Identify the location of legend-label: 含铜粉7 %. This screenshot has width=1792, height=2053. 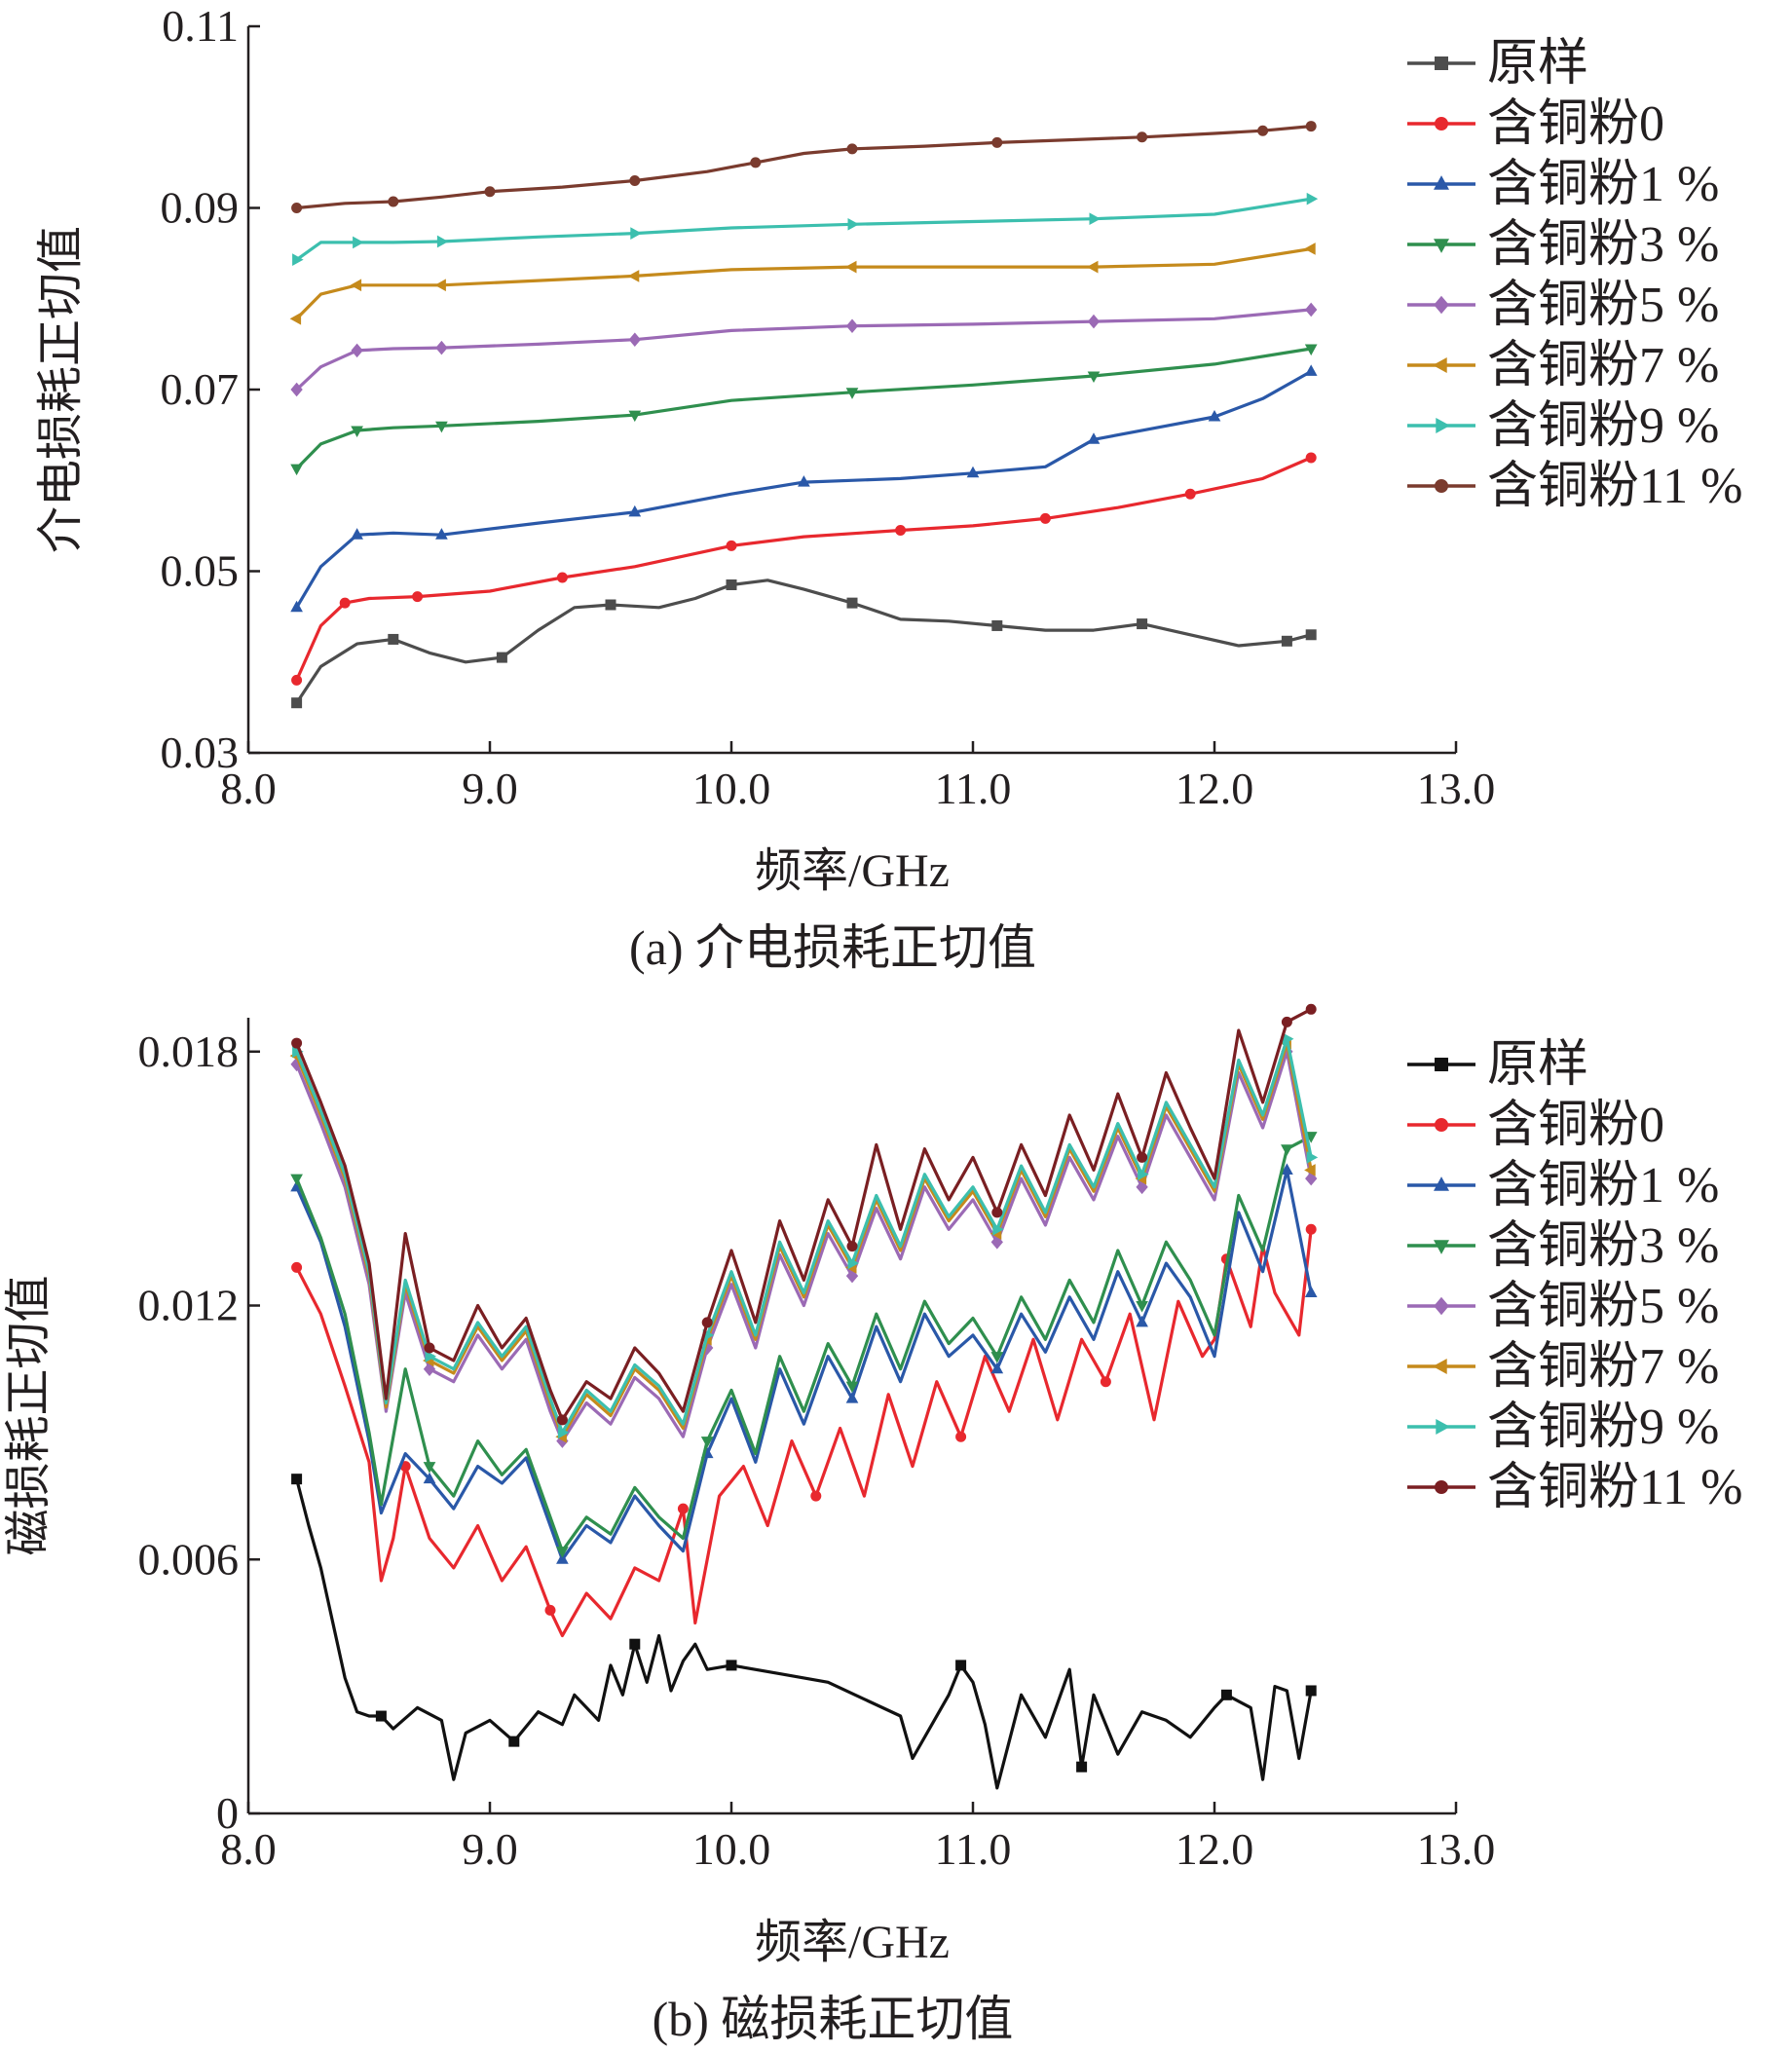
(1603, 1367).